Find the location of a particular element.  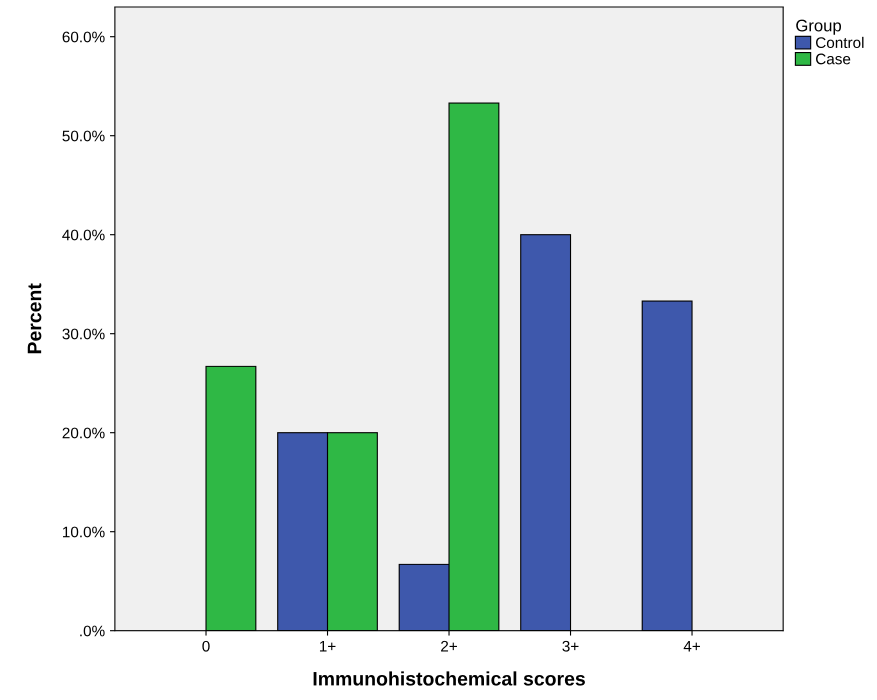

x-tick-label: 1+ is located at coordinates (328, 646).